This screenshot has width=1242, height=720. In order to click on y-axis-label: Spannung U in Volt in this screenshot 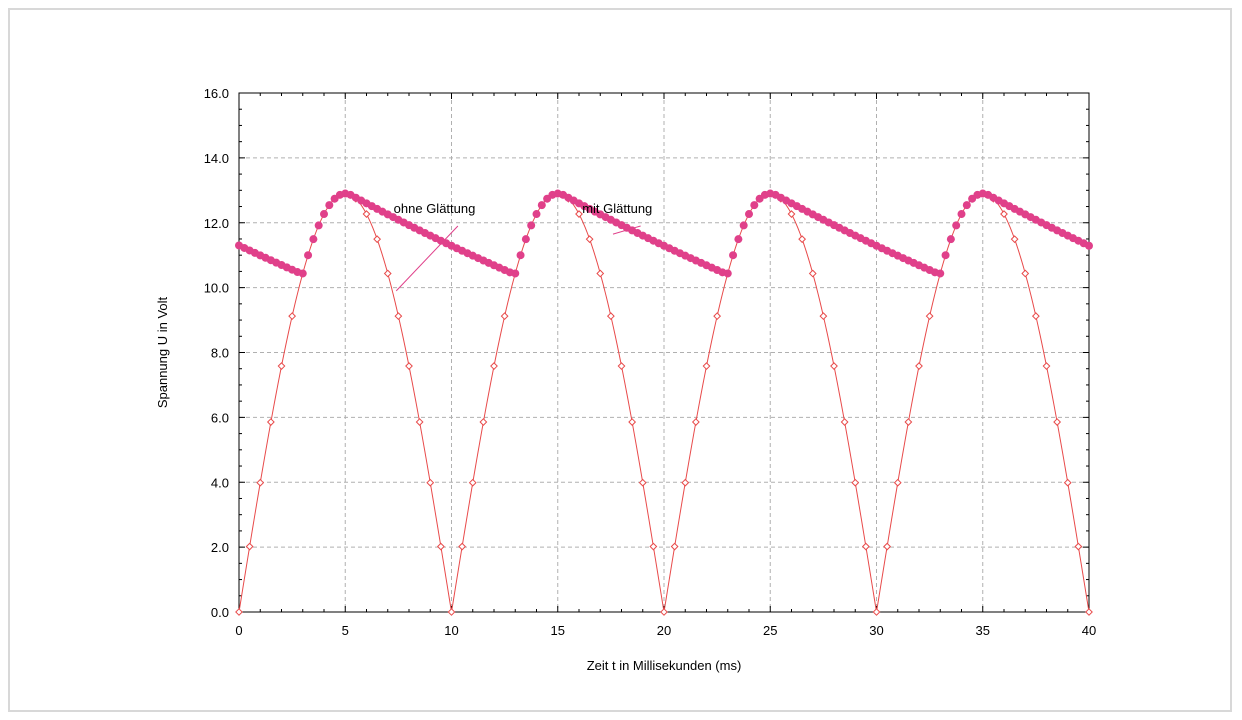, I will do `click(162, 352)`.